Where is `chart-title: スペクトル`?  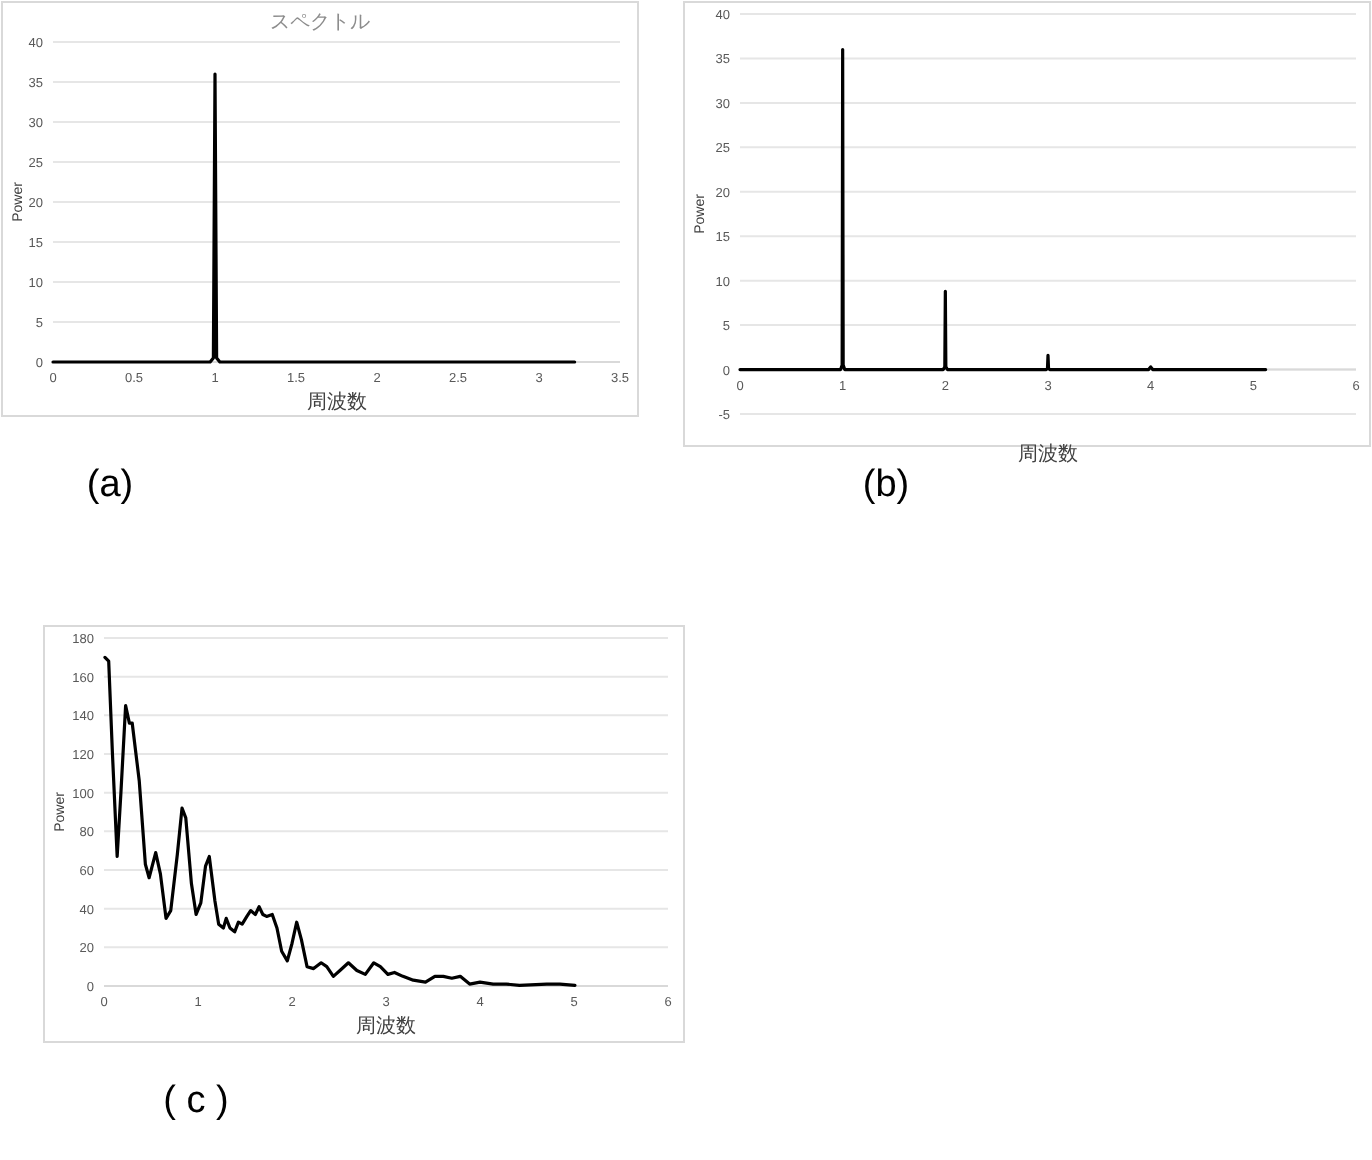
chart-title: スペクトル is located at coordinates (320, 23).